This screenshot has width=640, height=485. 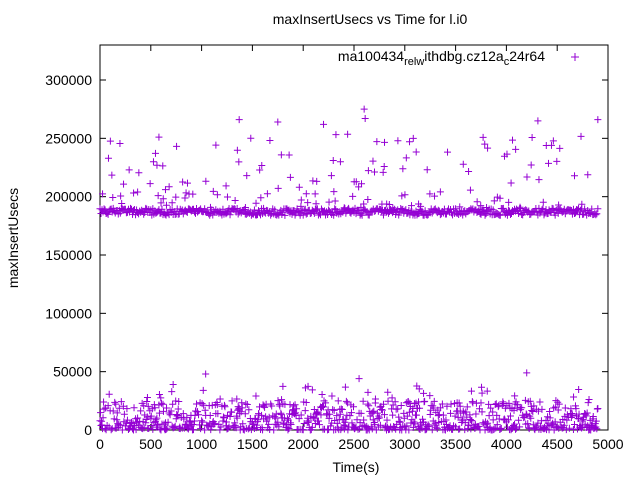 I want to click on legend-label-part: rel, so click(x=410, y=62).